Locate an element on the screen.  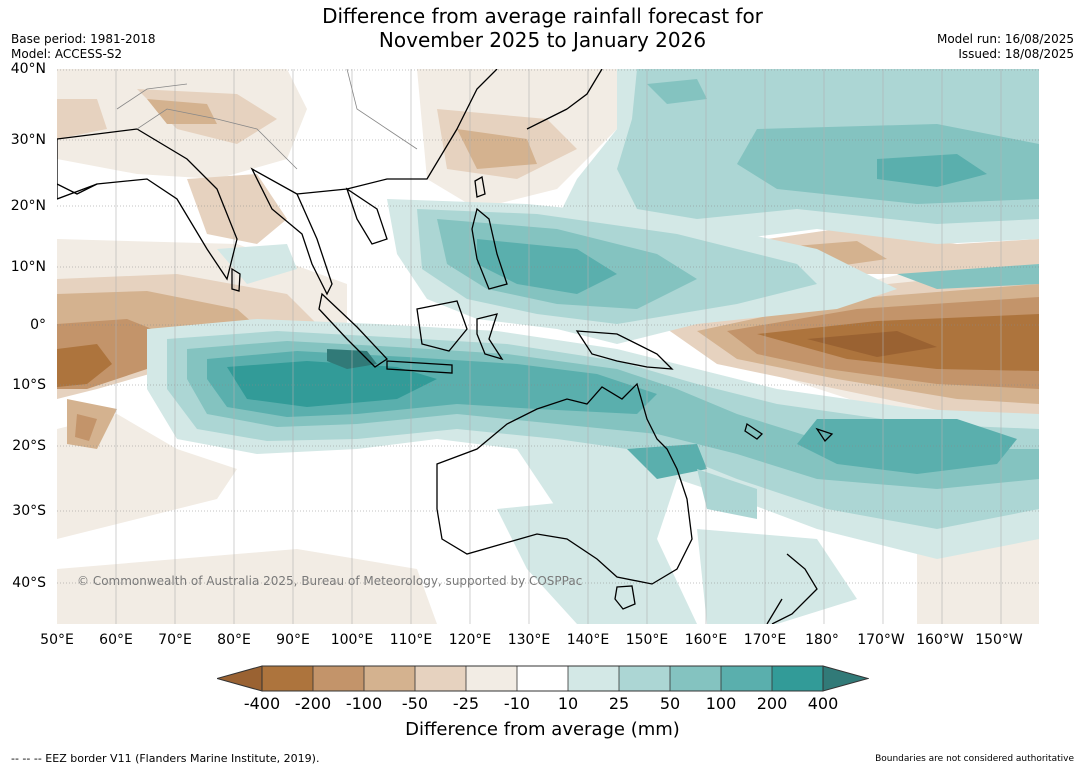
lat-label-10s: 10°S is located at coordinates (29, 385).